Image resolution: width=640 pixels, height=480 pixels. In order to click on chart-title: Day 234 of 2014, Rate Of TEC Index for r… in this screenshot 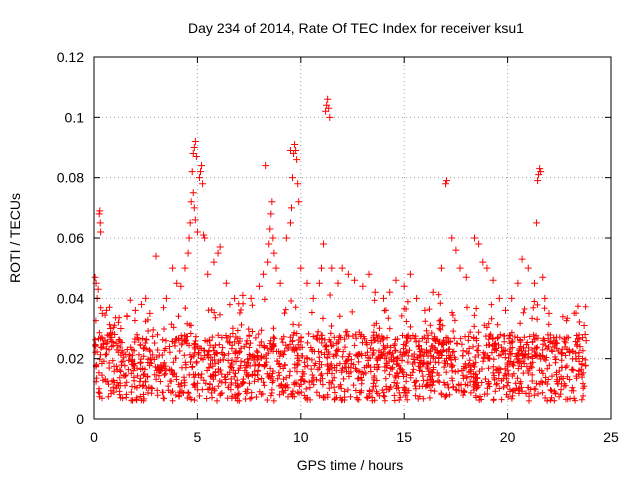, I will do `click(356, 28)`.